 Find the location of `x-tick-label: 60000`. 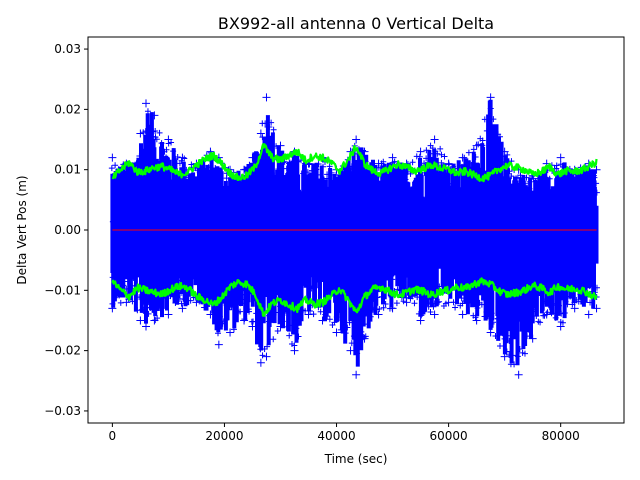

x-tick-label: 60000 is located at coordinates (449, 436).